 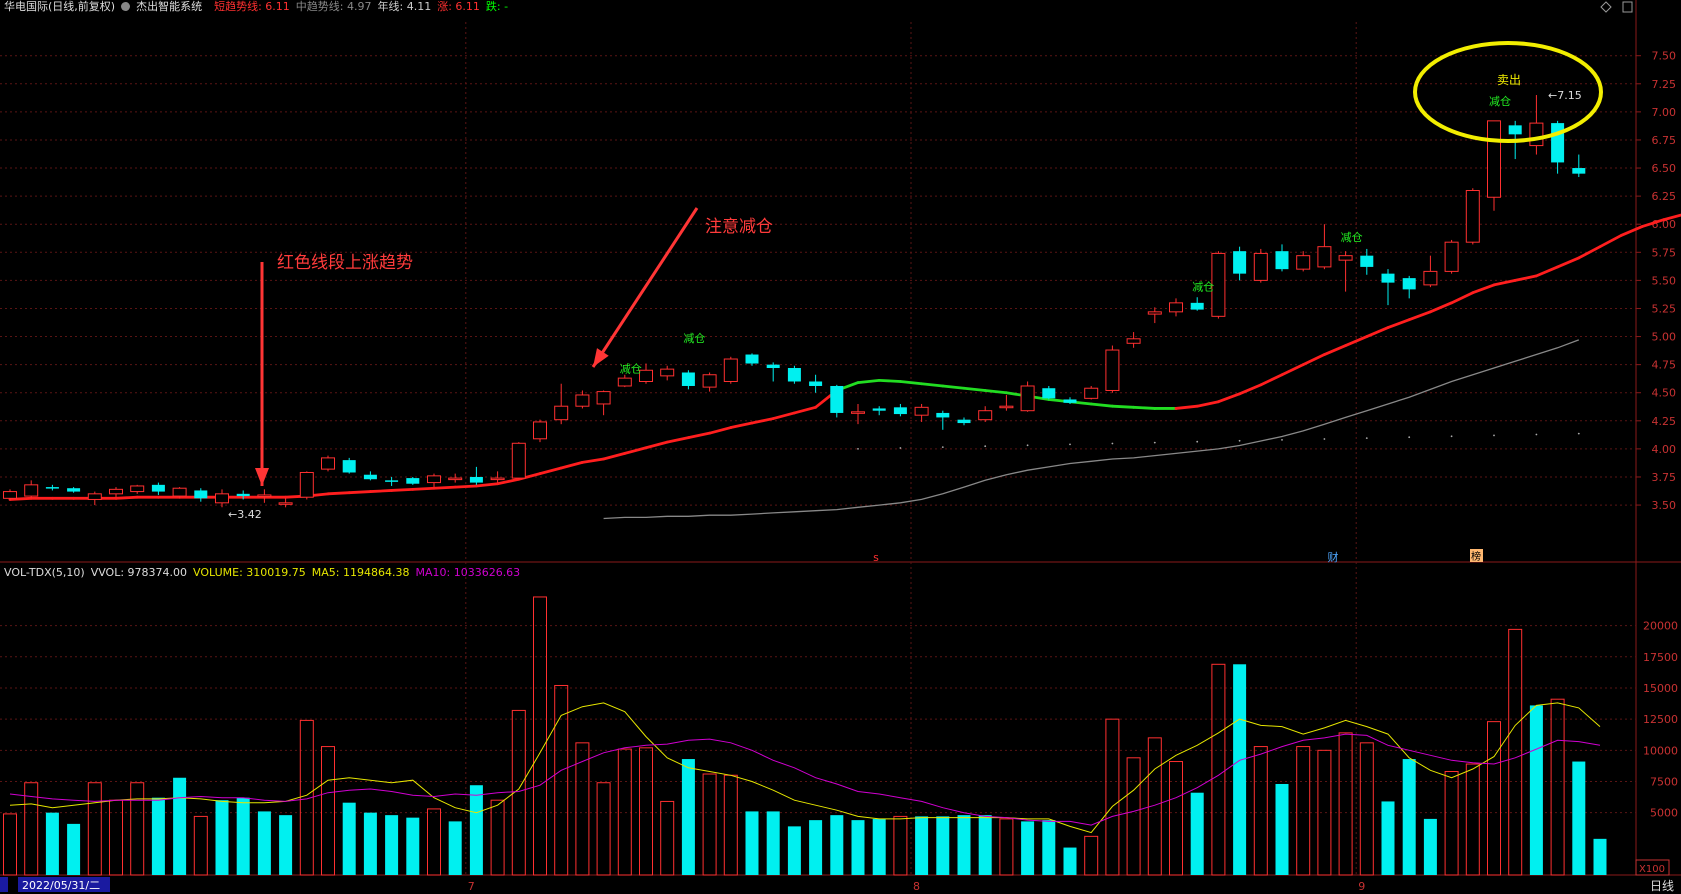 I want to click on diamond-icon, so click(x=1606, y=7).